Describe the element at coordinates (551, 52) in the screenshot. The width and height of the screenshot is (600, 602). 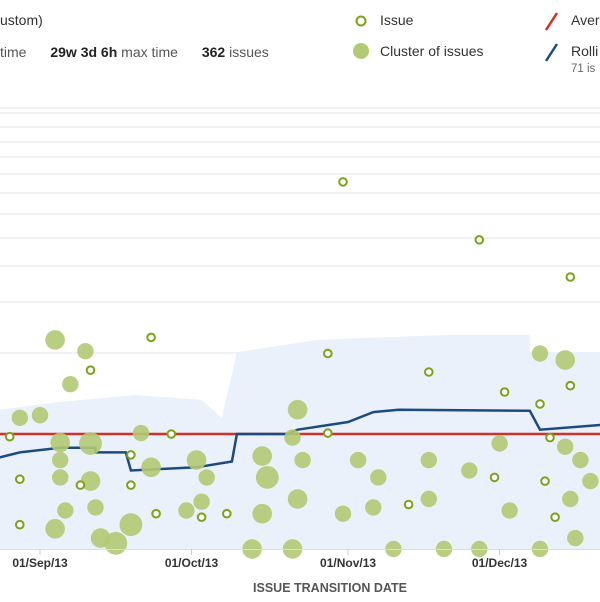
I see `legend-rolling-icon` at that location.